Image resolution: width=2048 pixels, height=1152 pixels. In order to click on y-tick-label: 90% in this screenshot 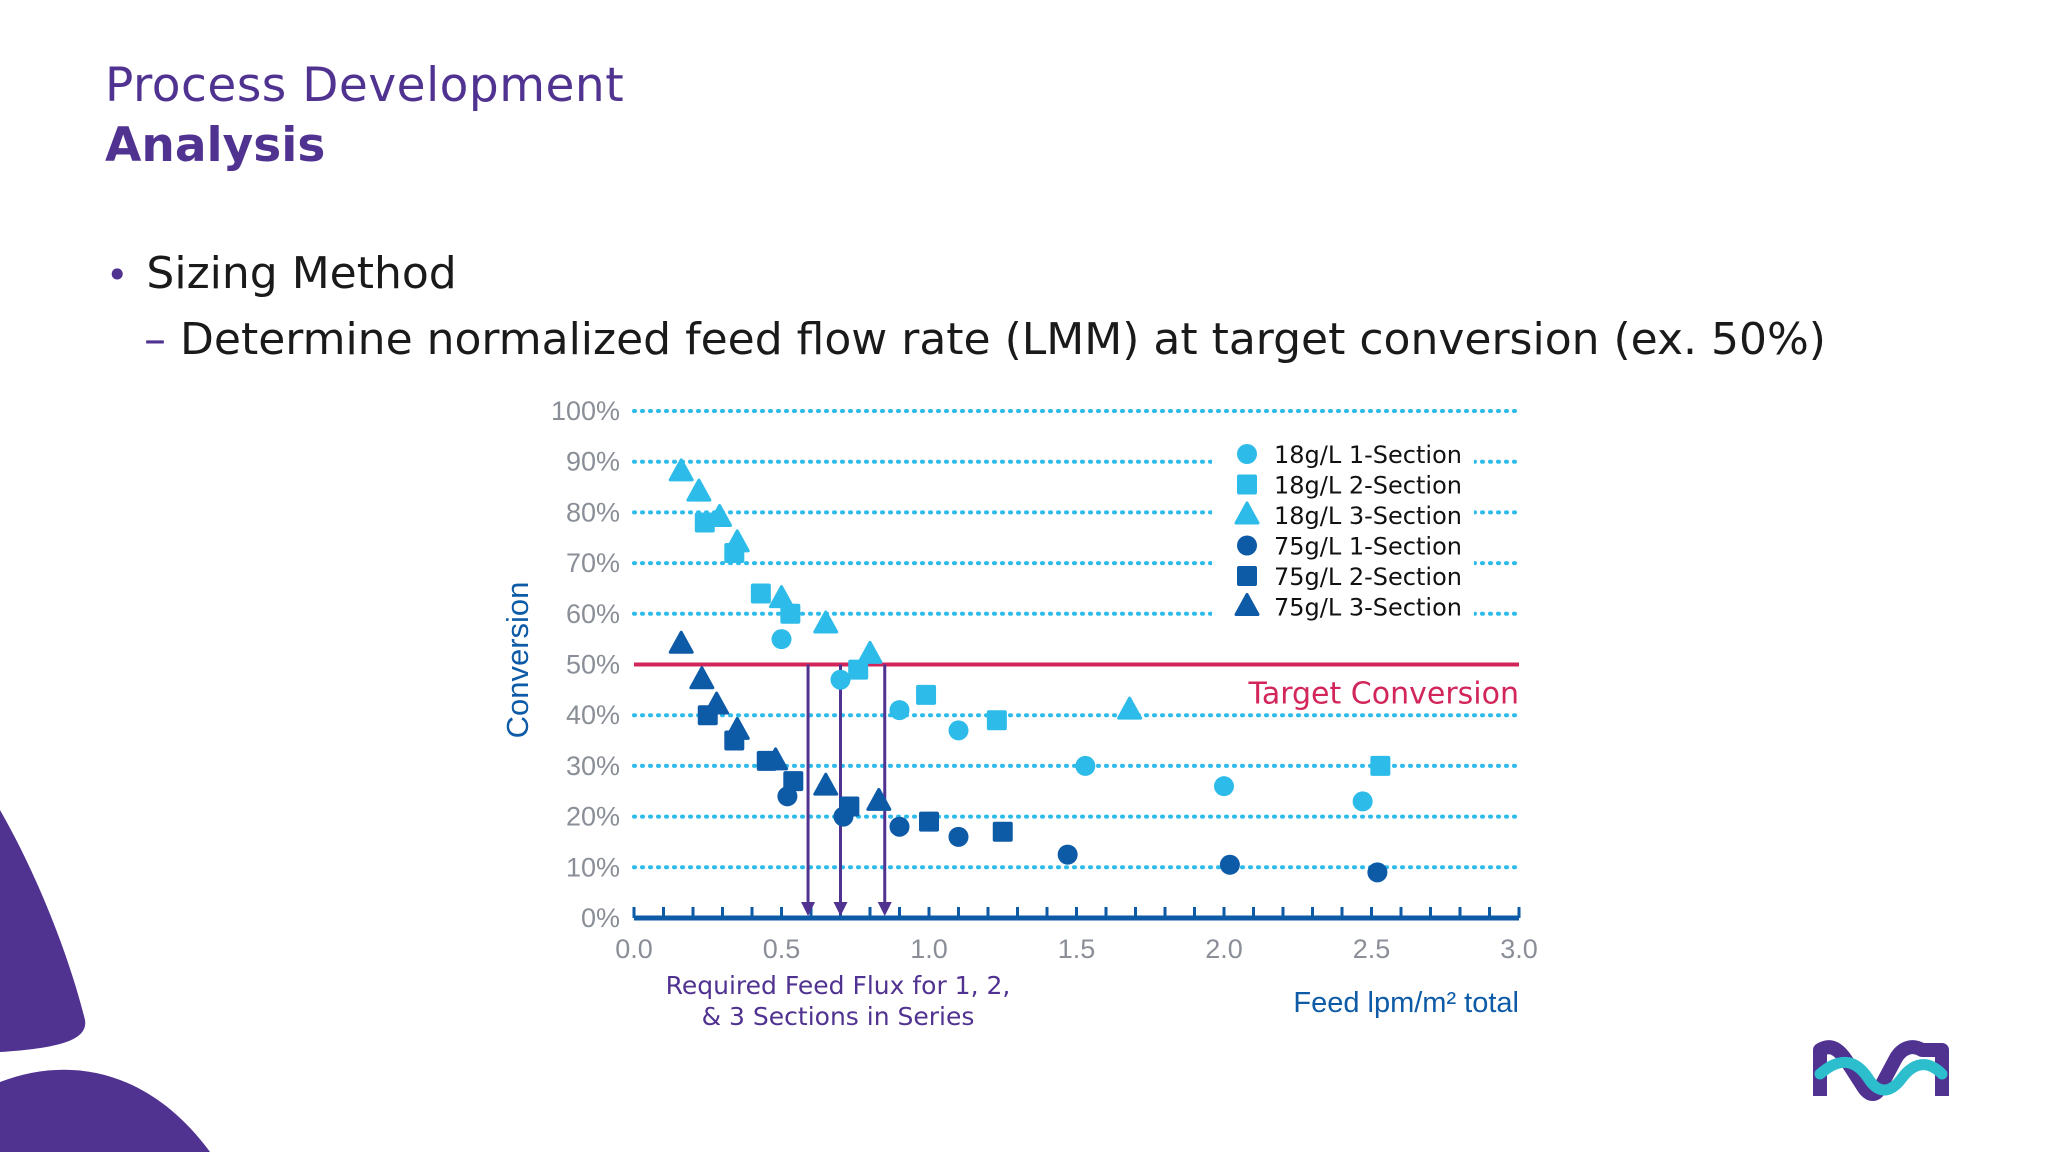, I will do `click(593, 462)`.